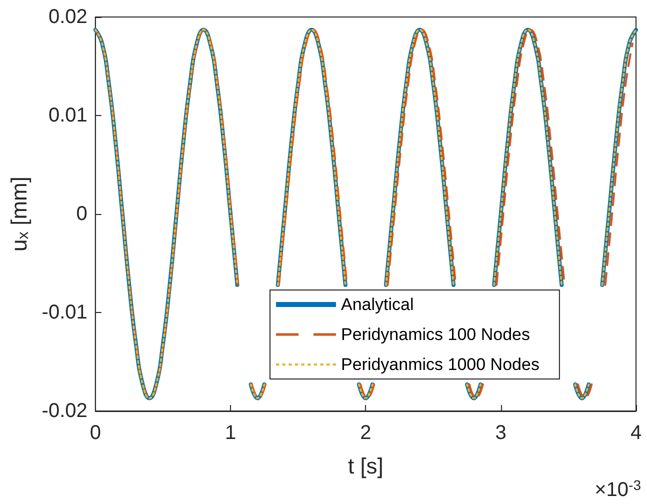  Describe the element at coordinates (82, 214) in the screenshot. I see `y-tick-label: 0` at that location.